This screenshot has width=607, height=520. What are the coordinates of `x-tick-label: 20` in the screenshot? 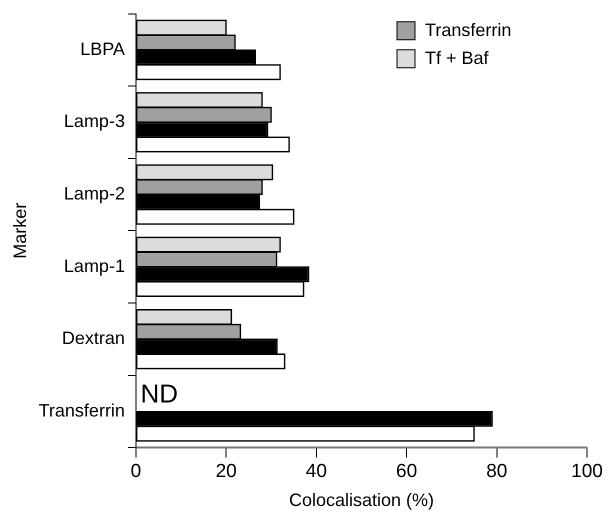 It's located at (226, 471).